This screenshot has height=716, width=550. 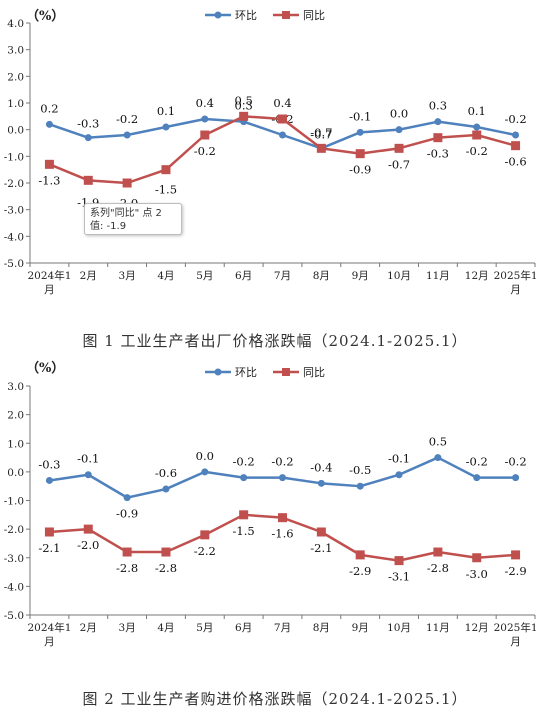 What do you see at coordinates (360, 116) in the screenshot?
I see `data-label-mom: -0.1` at bounding box center [360, 116].